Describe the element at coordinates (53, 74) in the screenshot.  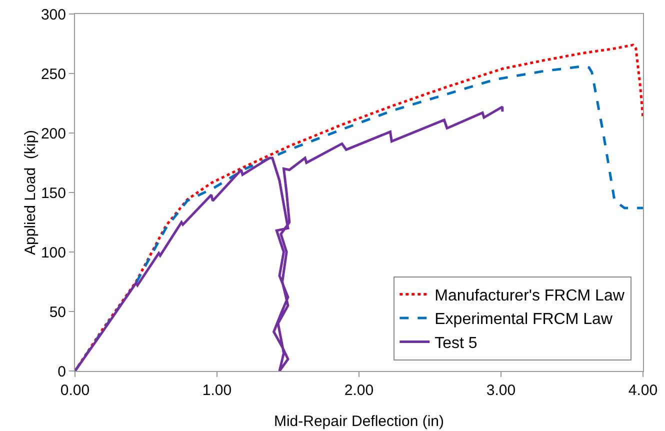
I see `y-tick-label: 250` at that location.